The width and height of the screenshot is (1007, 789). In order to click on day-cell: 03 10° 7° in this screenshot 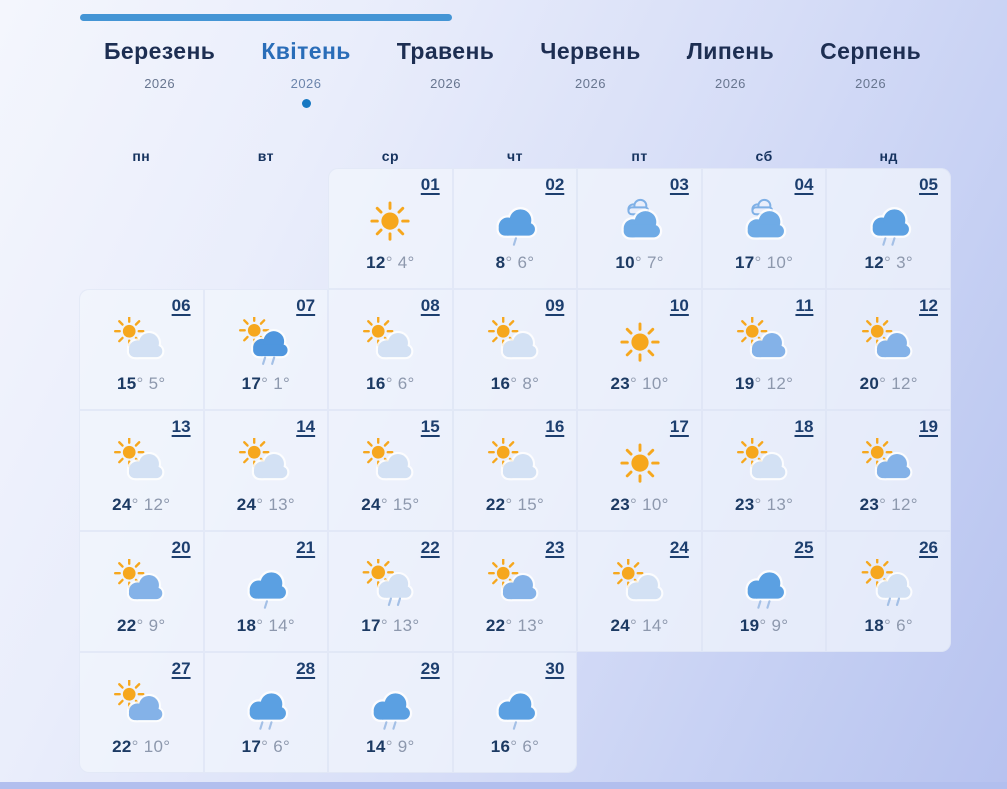, I will do `click(639, 228)`.